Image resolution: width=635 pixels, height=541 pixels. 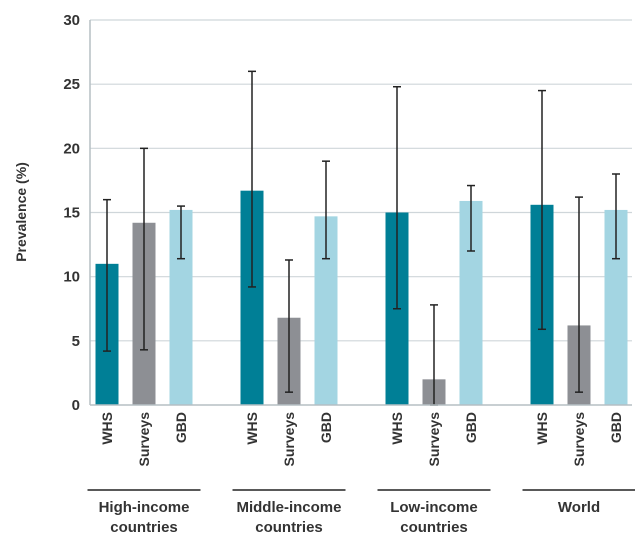 What do you see at coordinates (579, 507) in the screenshot?
I see `group-label: World` at bounding box center [579, 507].